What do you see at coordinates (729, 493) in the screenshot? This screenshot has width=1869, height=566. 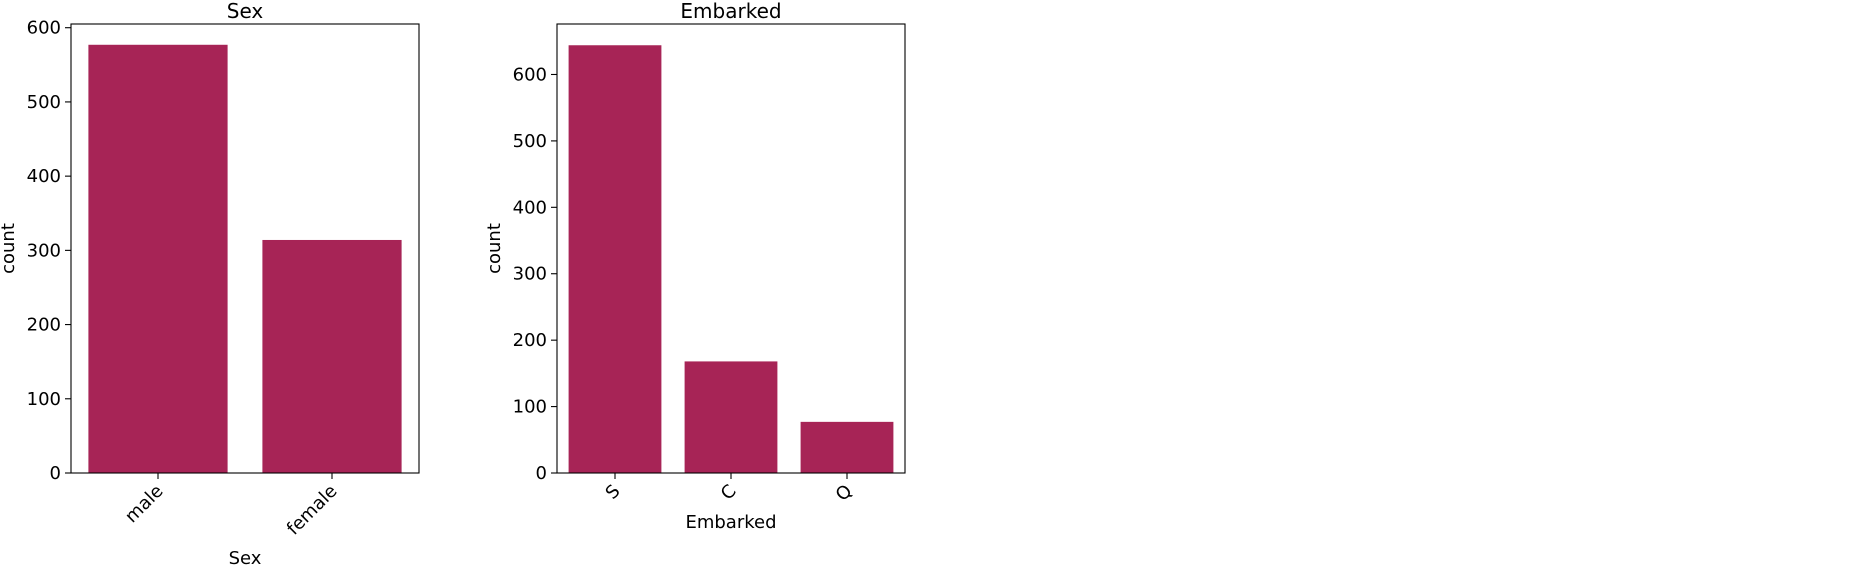 I see `x-tick-label-C: C` at bounding box center [729, 493].